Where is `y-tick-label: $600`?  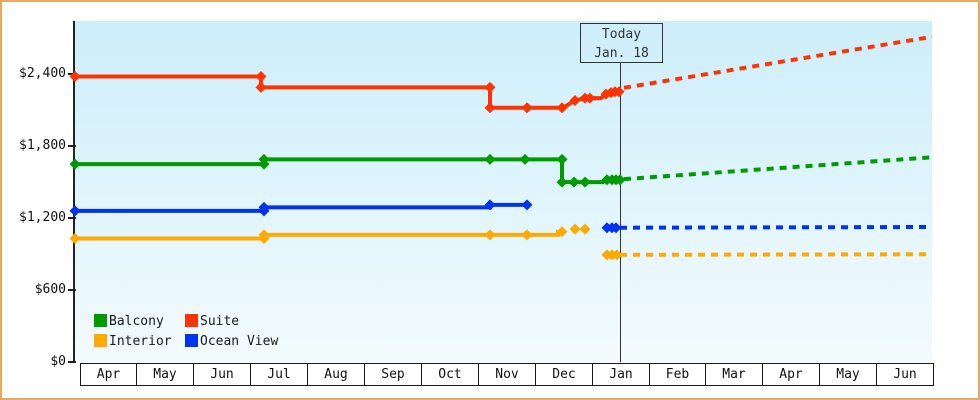
y-tick-label: $600 is located at coordinates (50, 289).